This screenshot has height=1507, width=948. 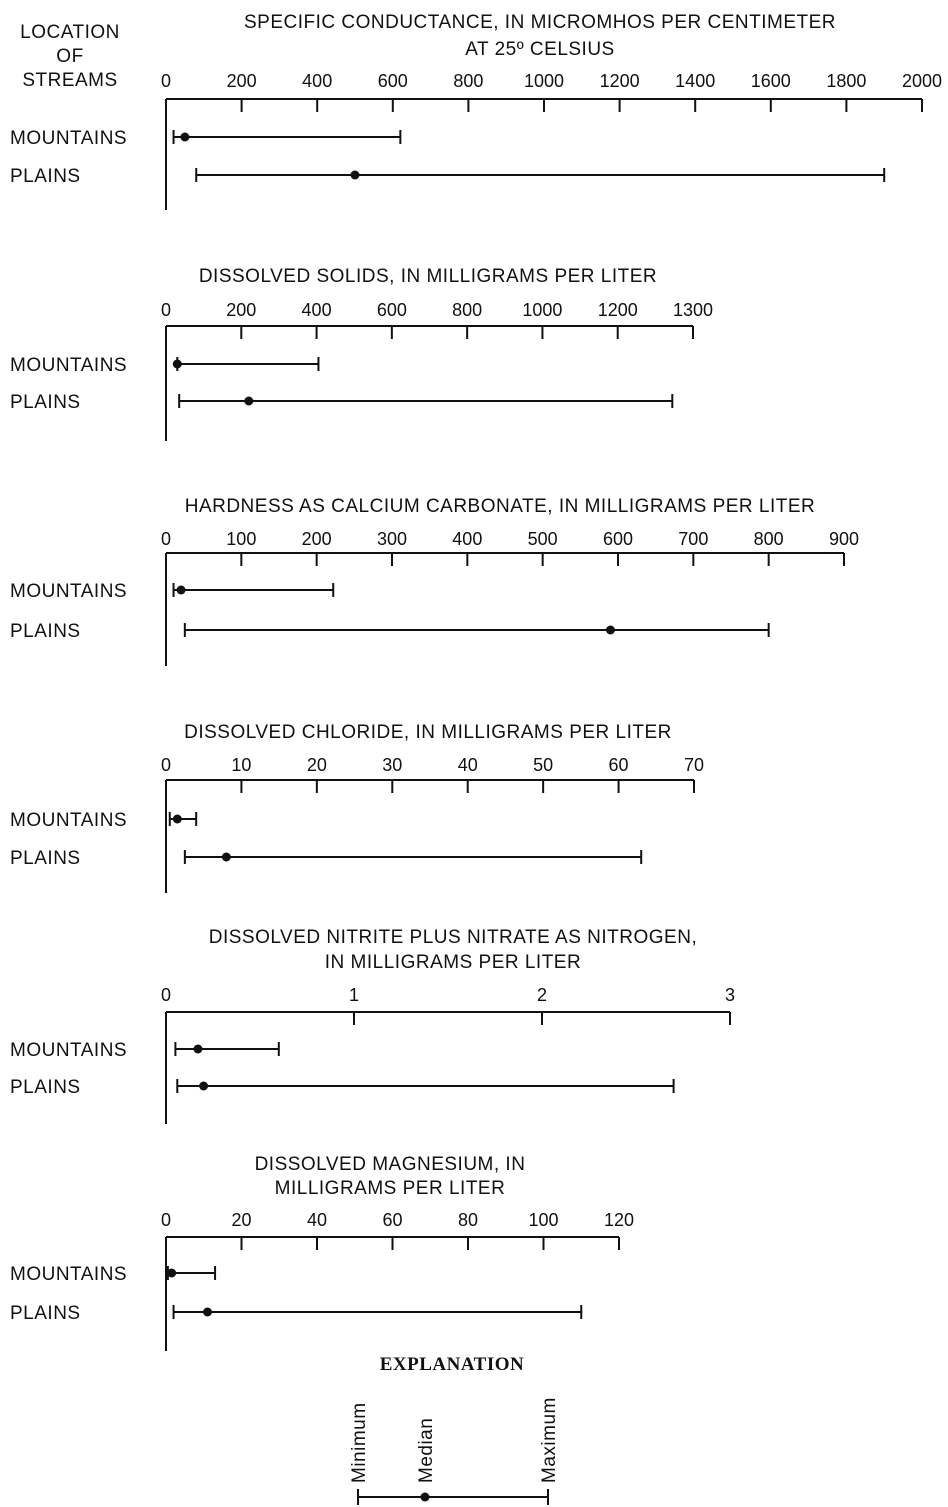 What do you see at coordinates (426, 1450) in the screenshot?
I see `legend-median-label: Median` at bounding box center [426, 1450].